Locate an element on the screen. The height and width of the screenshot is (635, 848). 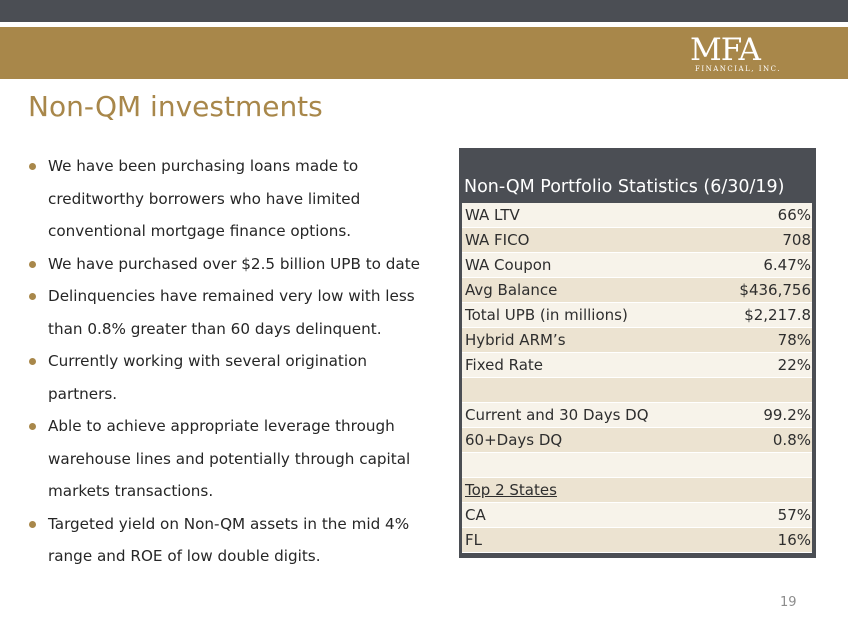
row-value: 78% is located at coordinates (794, 340).